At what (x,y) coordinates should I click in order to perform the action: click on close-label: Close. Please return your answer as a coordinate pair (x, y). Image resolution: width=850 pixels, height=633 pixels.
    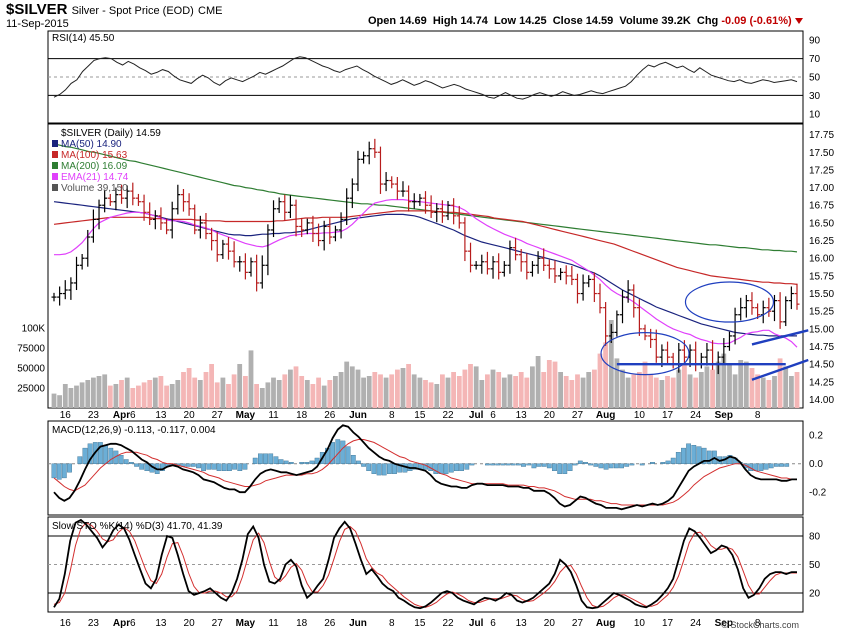
    Looking at the image, I should click on (567, 21).